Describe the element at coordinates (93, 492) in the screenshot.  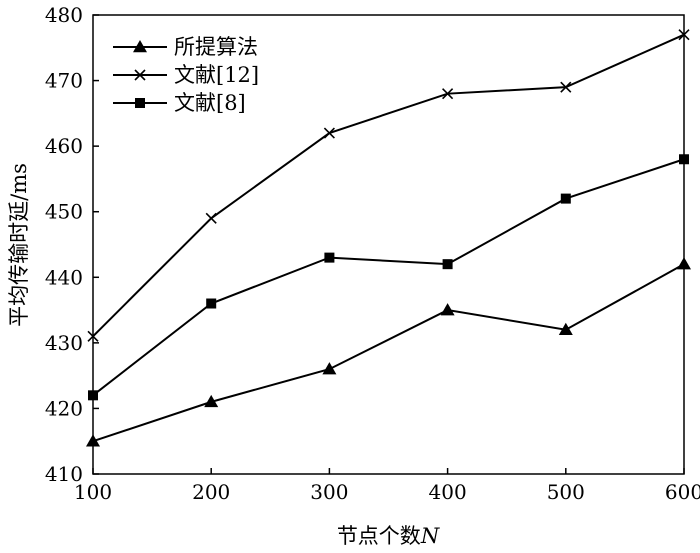
I see `x-tick-label-100: 100` at that location.